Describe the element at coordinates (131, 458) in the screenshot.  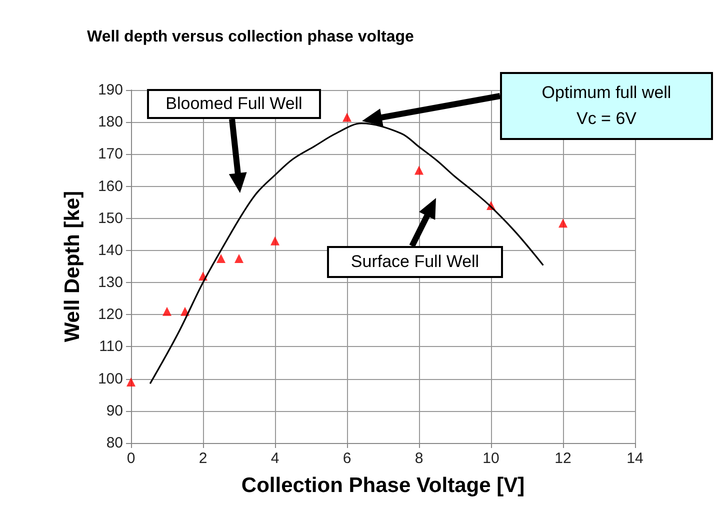
I see `x-tick-label: 0` at that location.